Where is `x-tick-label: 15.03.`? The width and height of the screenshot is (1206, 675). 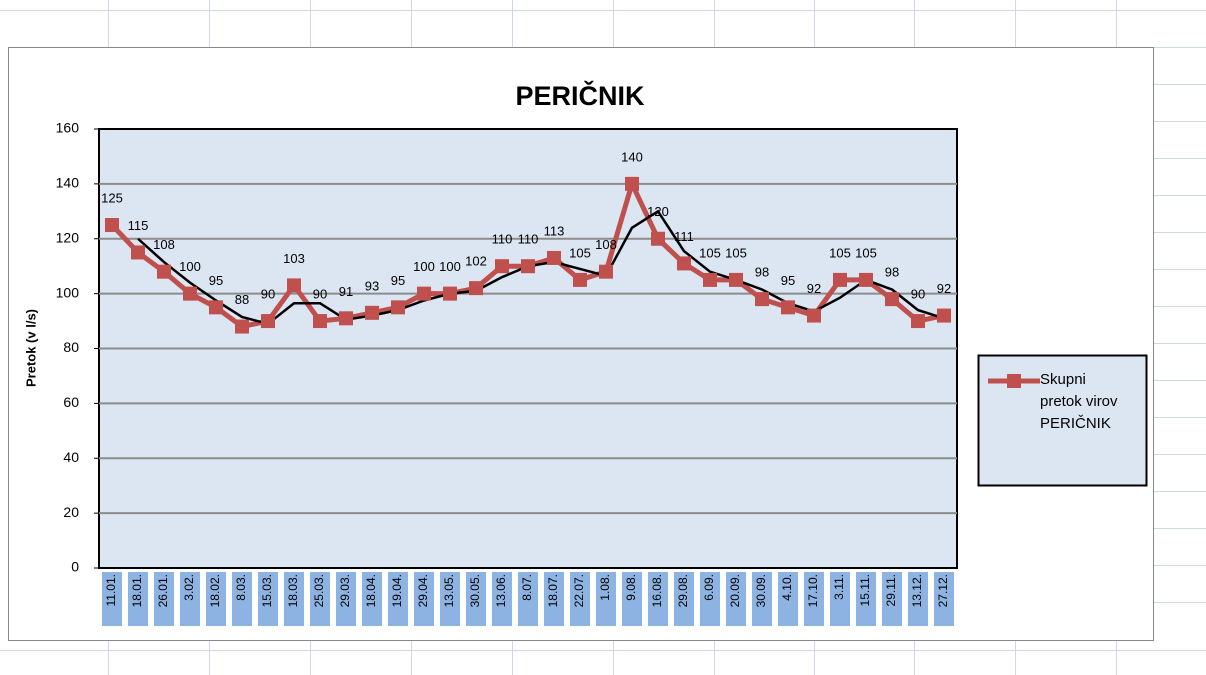 x-tick-label: 15.03. is located at coordinates (267, 590).